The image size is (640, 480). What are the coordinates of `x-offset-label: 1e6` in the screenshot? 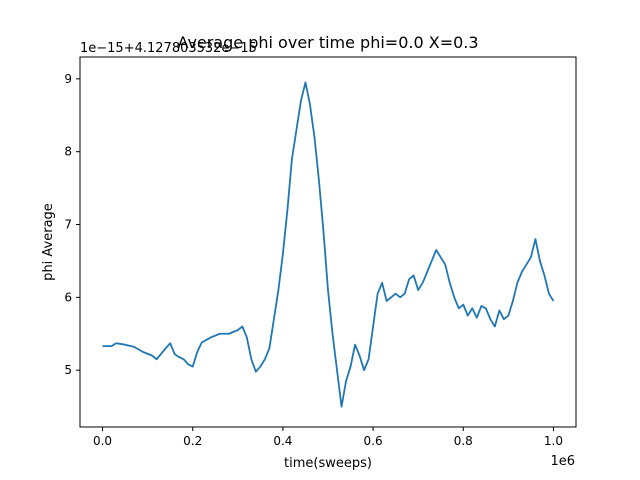 It's located at (562, 461).